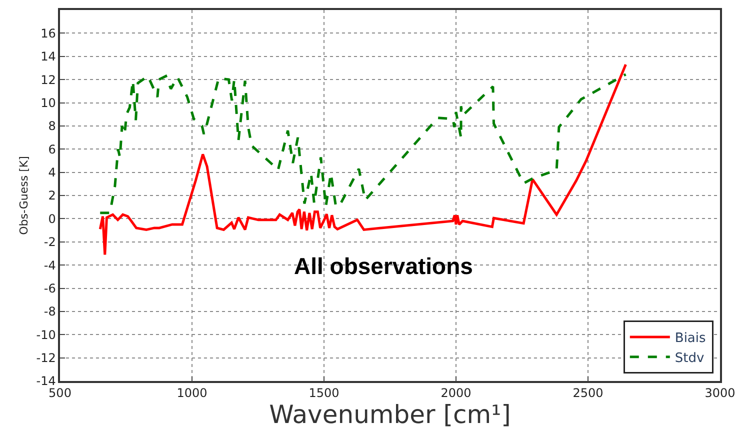  What do you see at coordinates (588, 393) in the screenshot?
I see `x-tick-label: 2500` at bounding box center [588, 393].